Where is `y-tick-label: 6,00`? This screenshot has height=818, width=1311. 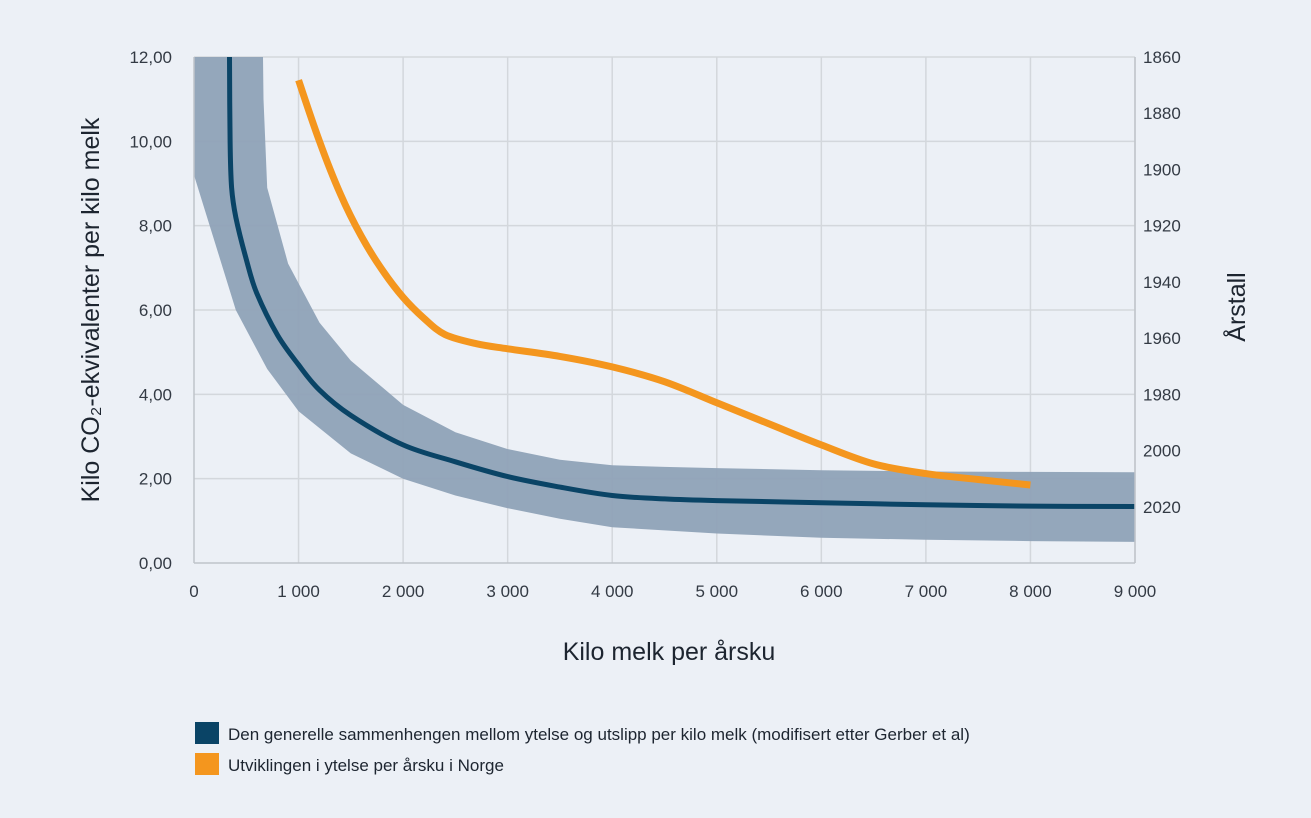
y-tick-label: 6,00 is located at coordinates (155, 310).